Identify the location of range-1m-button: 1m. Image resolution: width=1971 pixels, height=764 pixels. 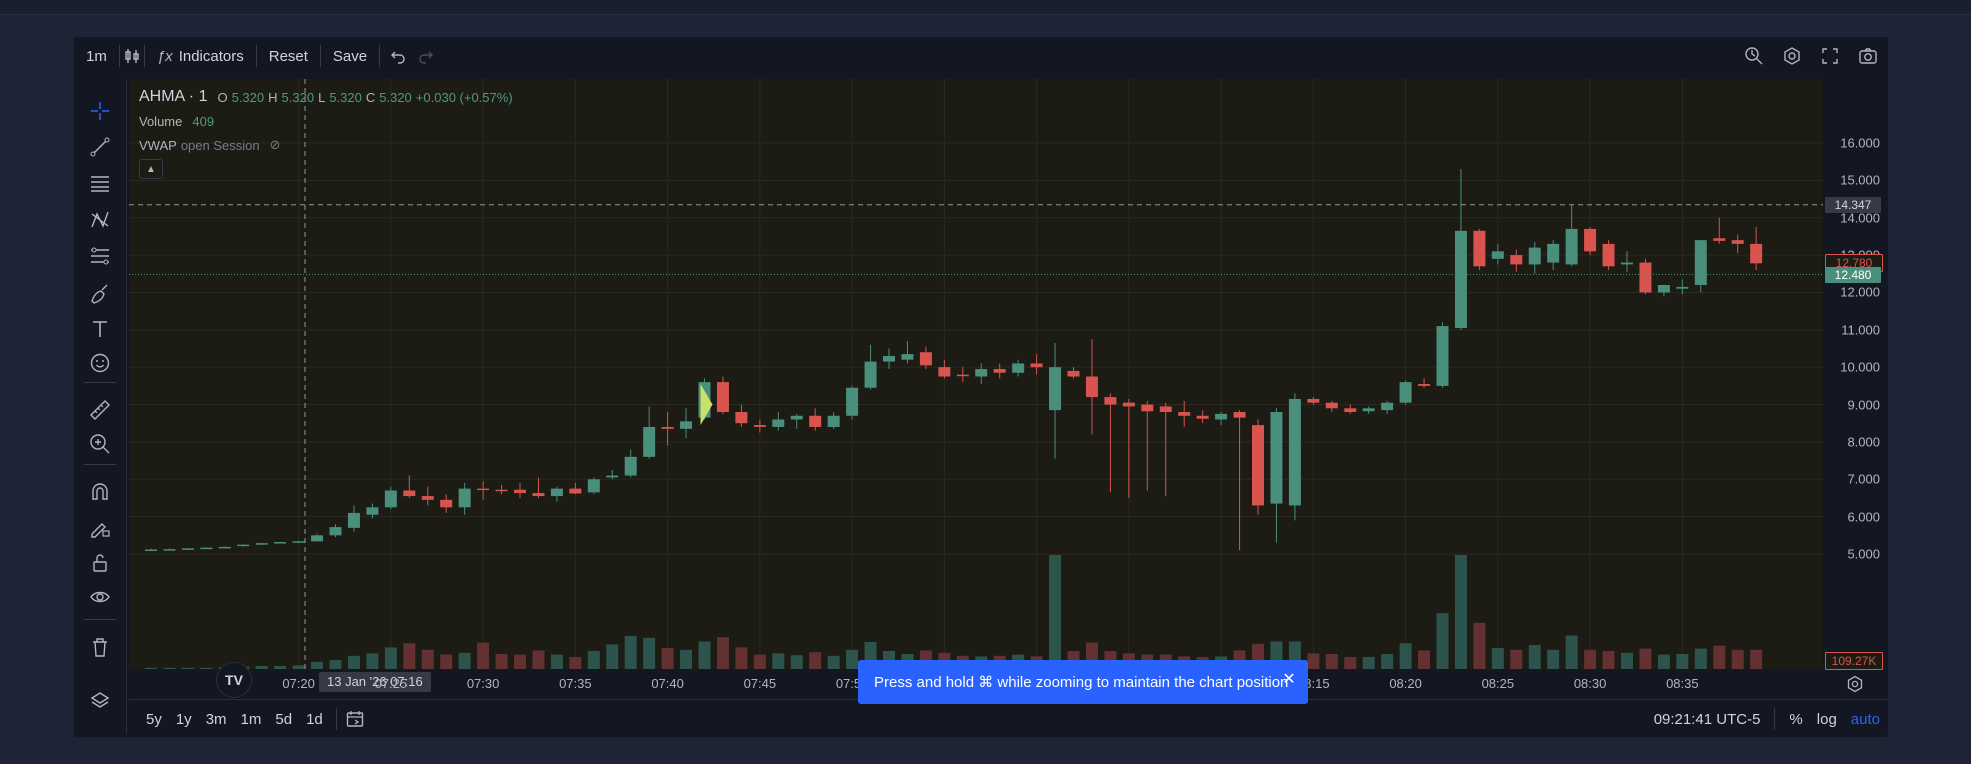
(251, 719).